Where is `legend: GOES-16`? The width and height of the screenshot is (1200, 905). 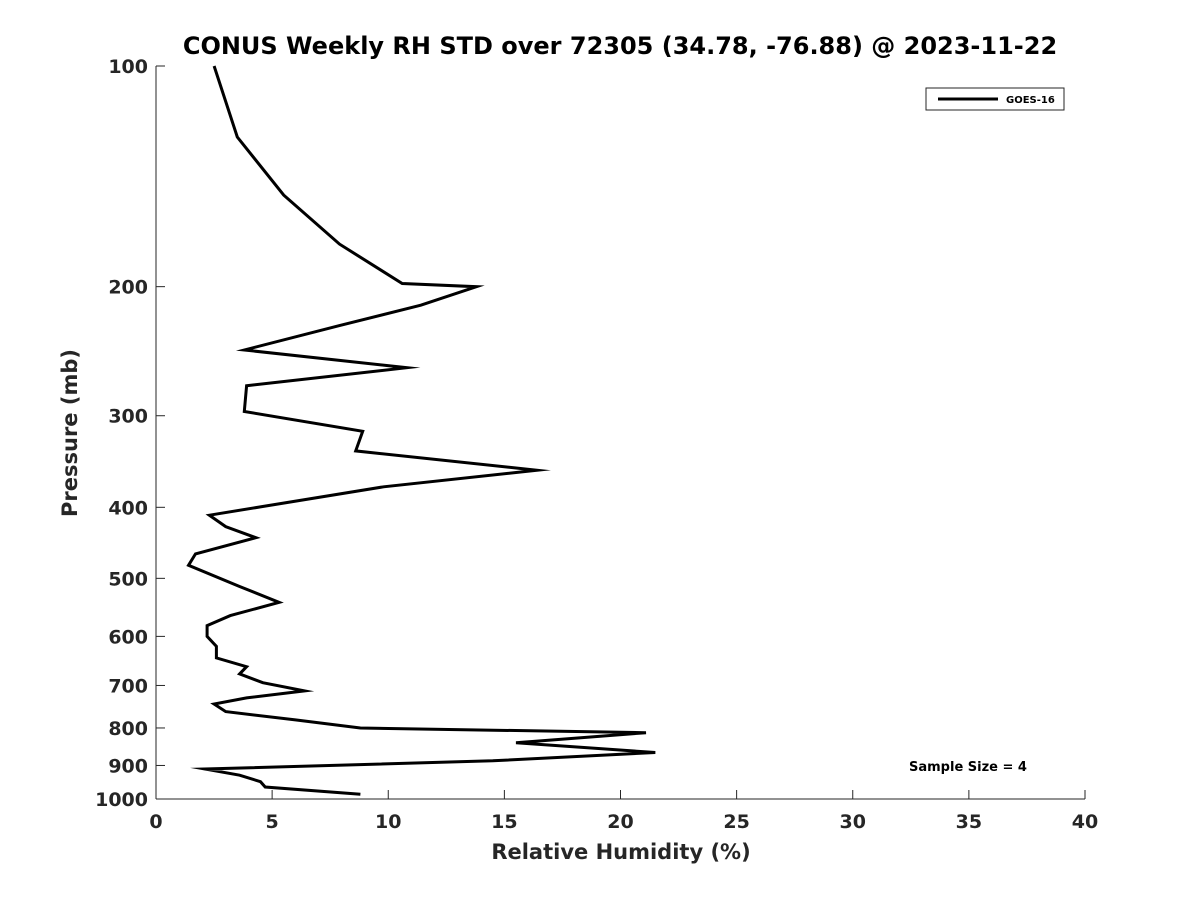
legend: GOES-16 is located at coordinates (995, 99).